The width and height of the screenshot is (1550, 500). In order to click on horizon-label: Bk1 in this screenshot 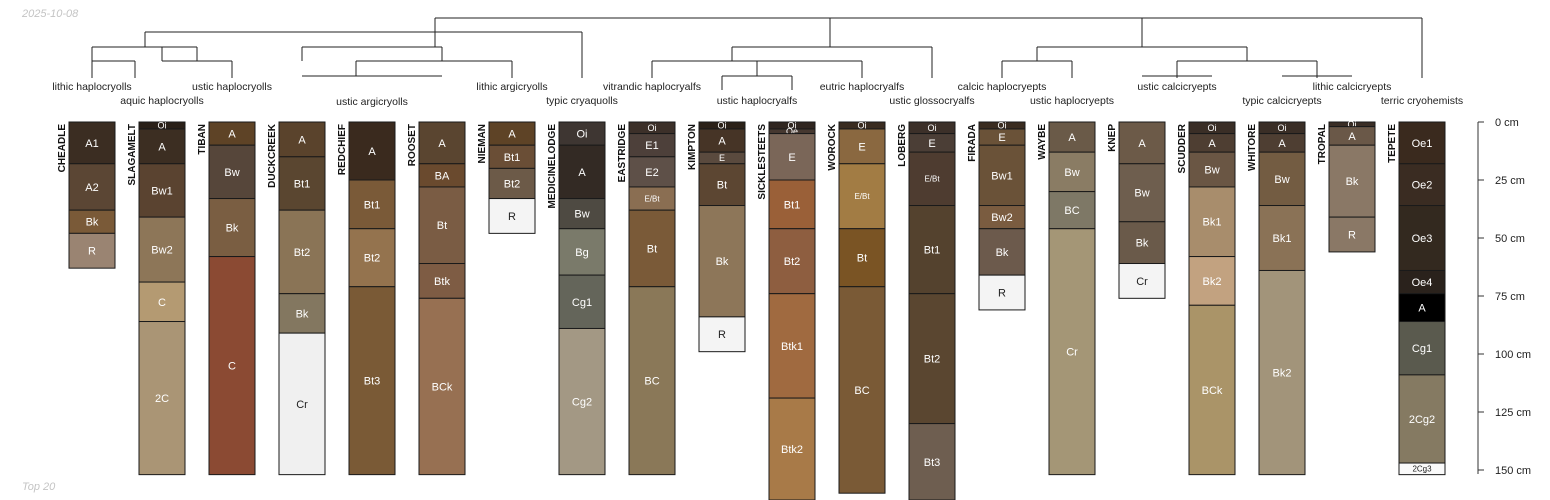, I will do `click(1282, 239)`.